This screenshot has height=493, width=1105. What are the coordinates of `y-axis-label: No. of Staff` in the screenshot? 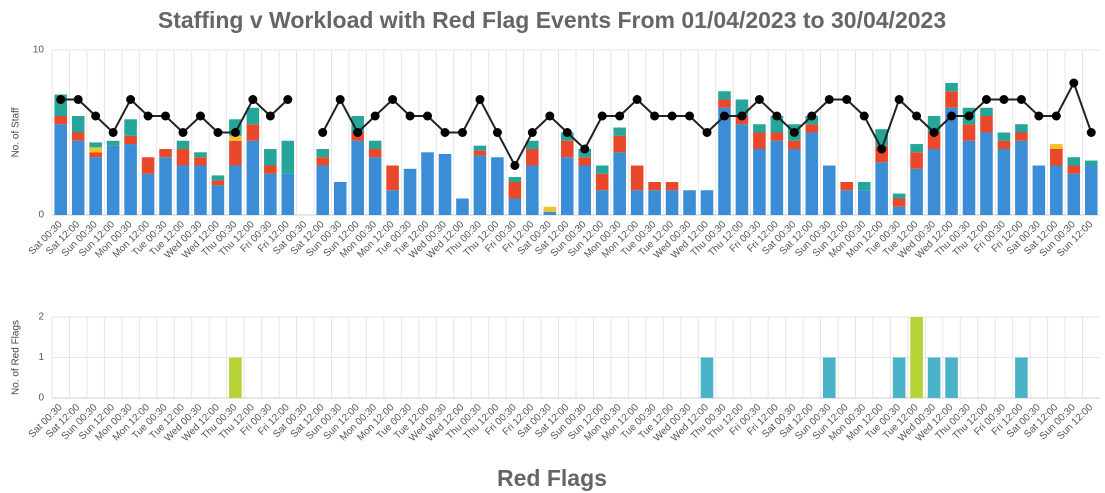 It's located at (16, 132).